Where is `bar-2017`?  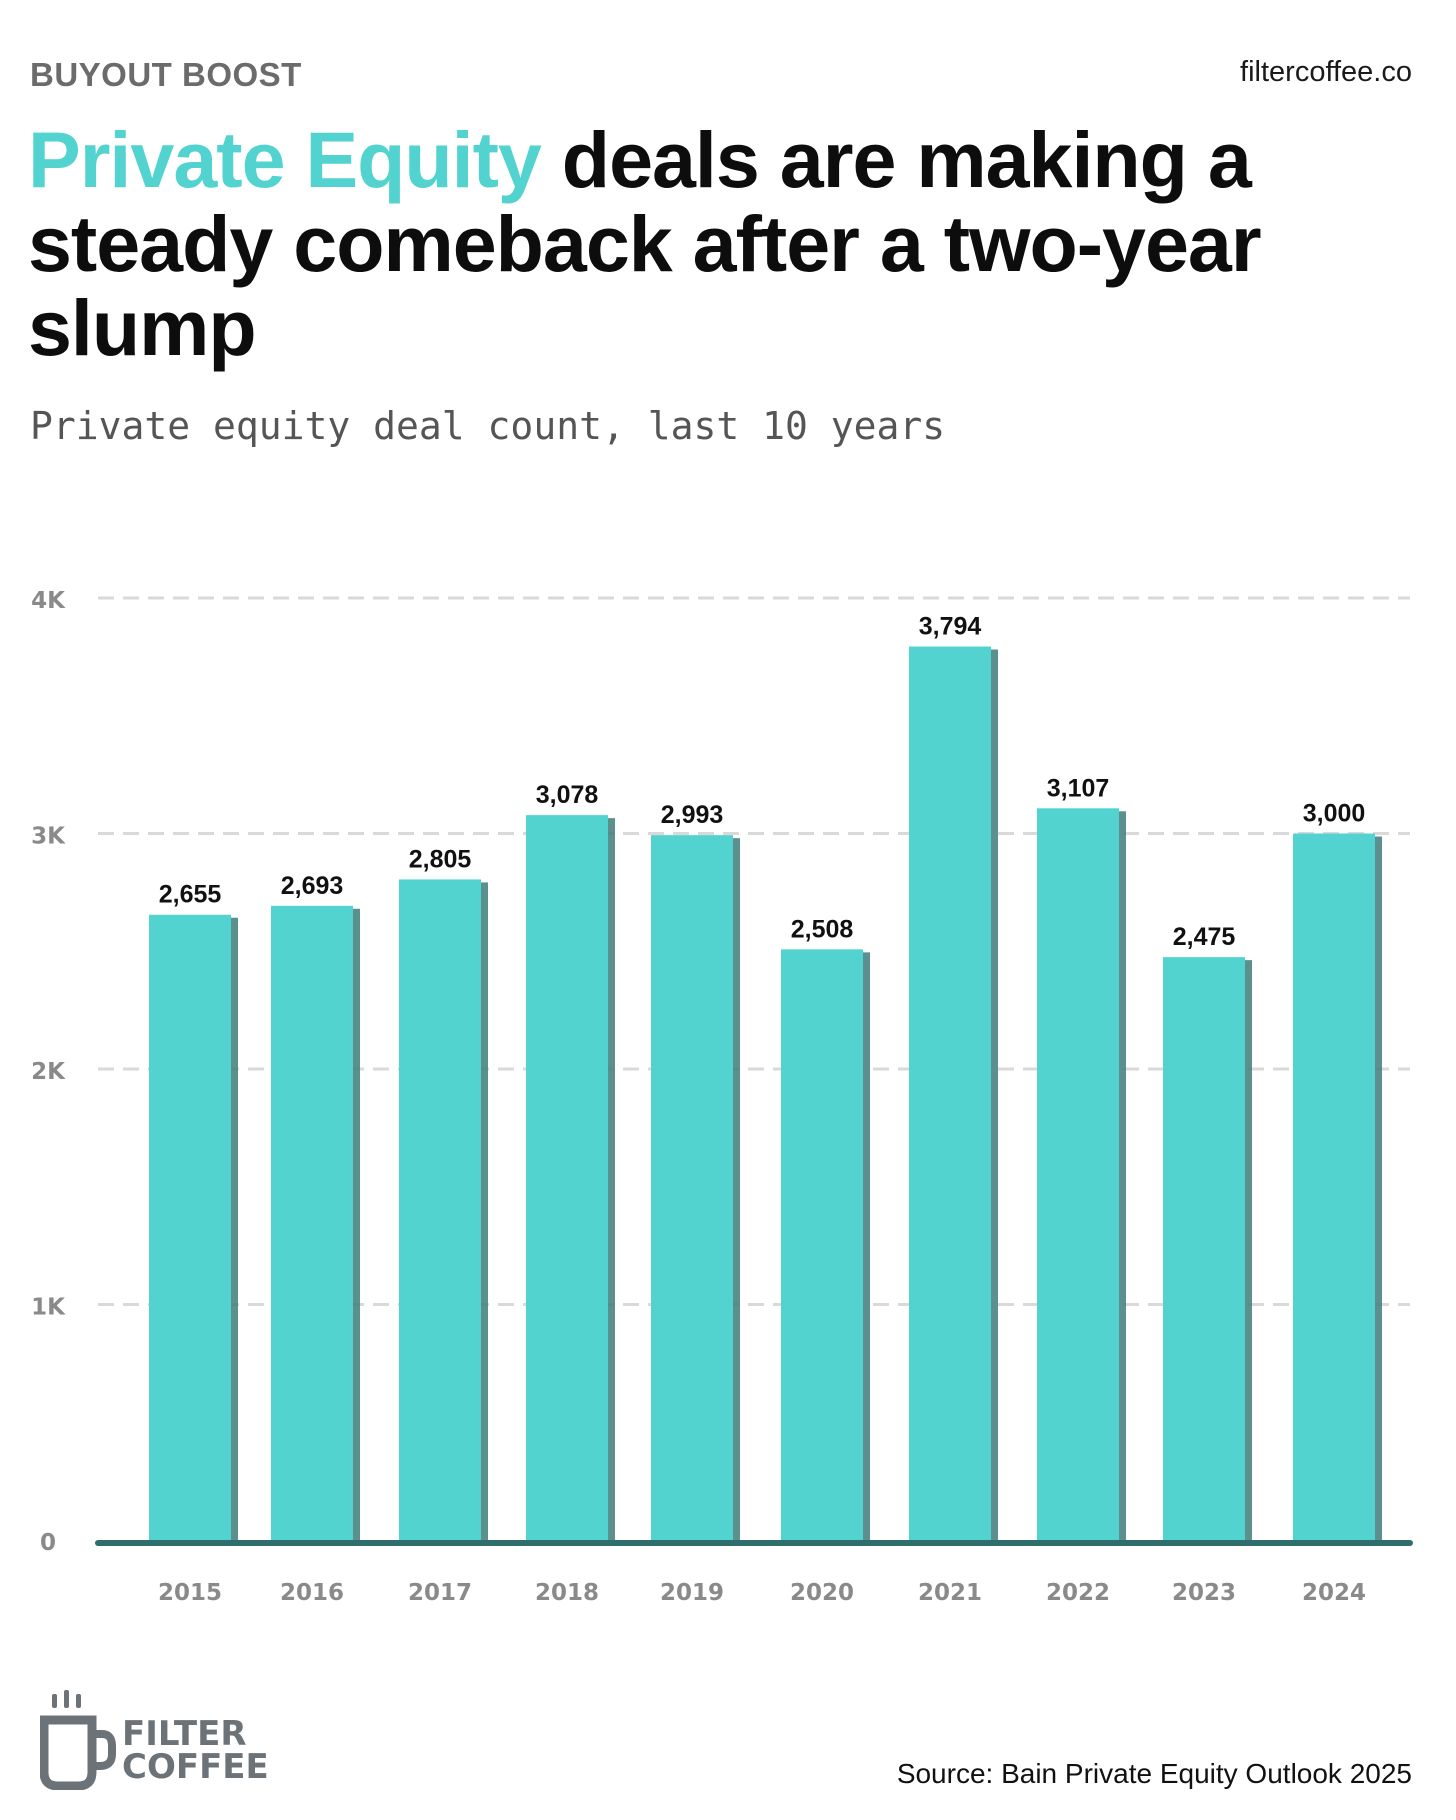
bar-2017 is located at coordinates (440, 1209).